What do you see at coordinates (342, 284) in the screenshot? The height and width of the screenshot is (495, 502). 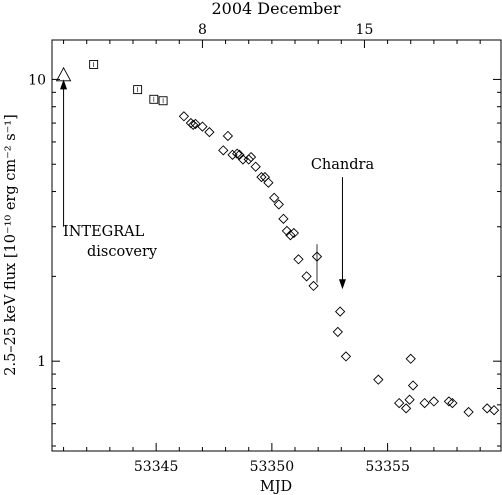 I see `chandra-arrow-head` at bounding box center [342, 284].